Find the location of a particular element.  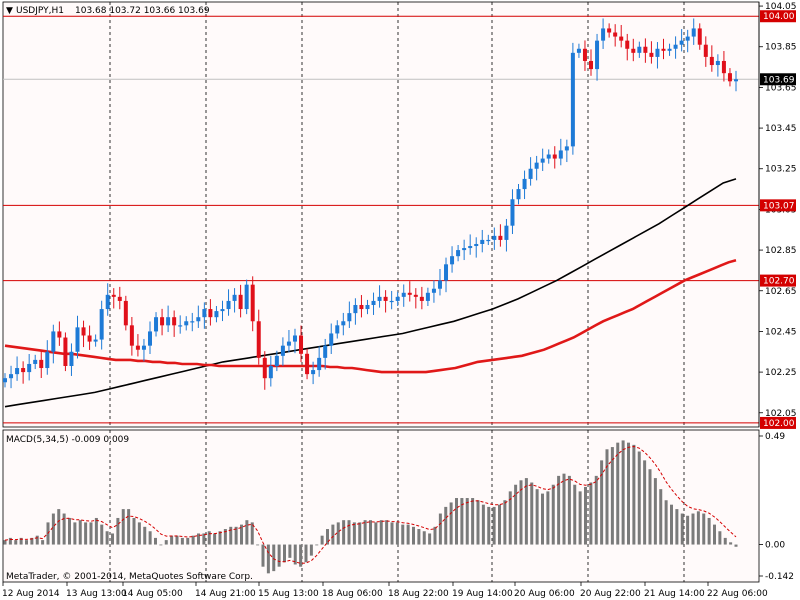

time-tick-label: 13 Aug 13:00 is located at coordinates (96, 594).